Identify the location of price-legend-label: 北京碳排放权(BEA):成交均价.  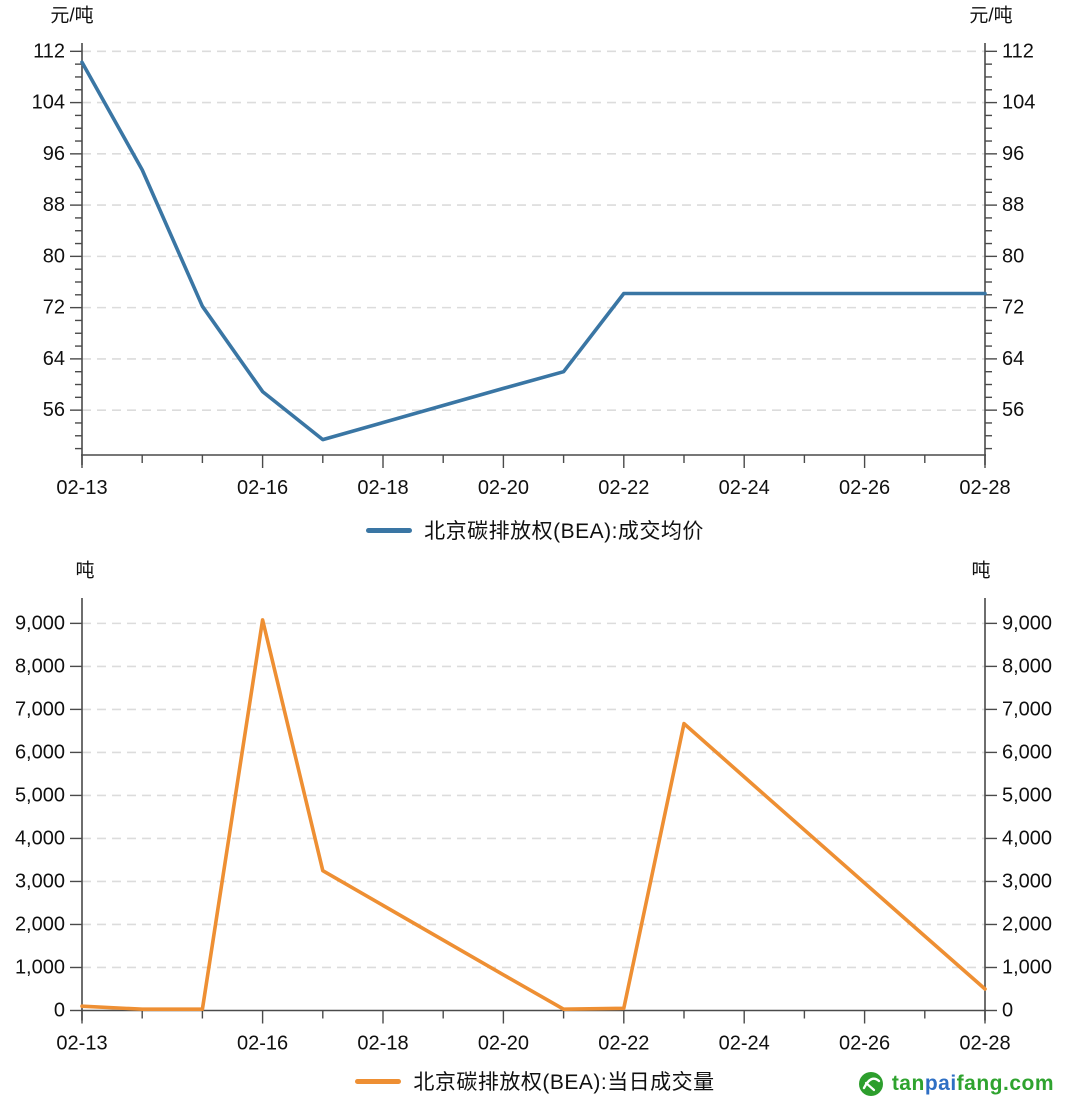
(564, 531).